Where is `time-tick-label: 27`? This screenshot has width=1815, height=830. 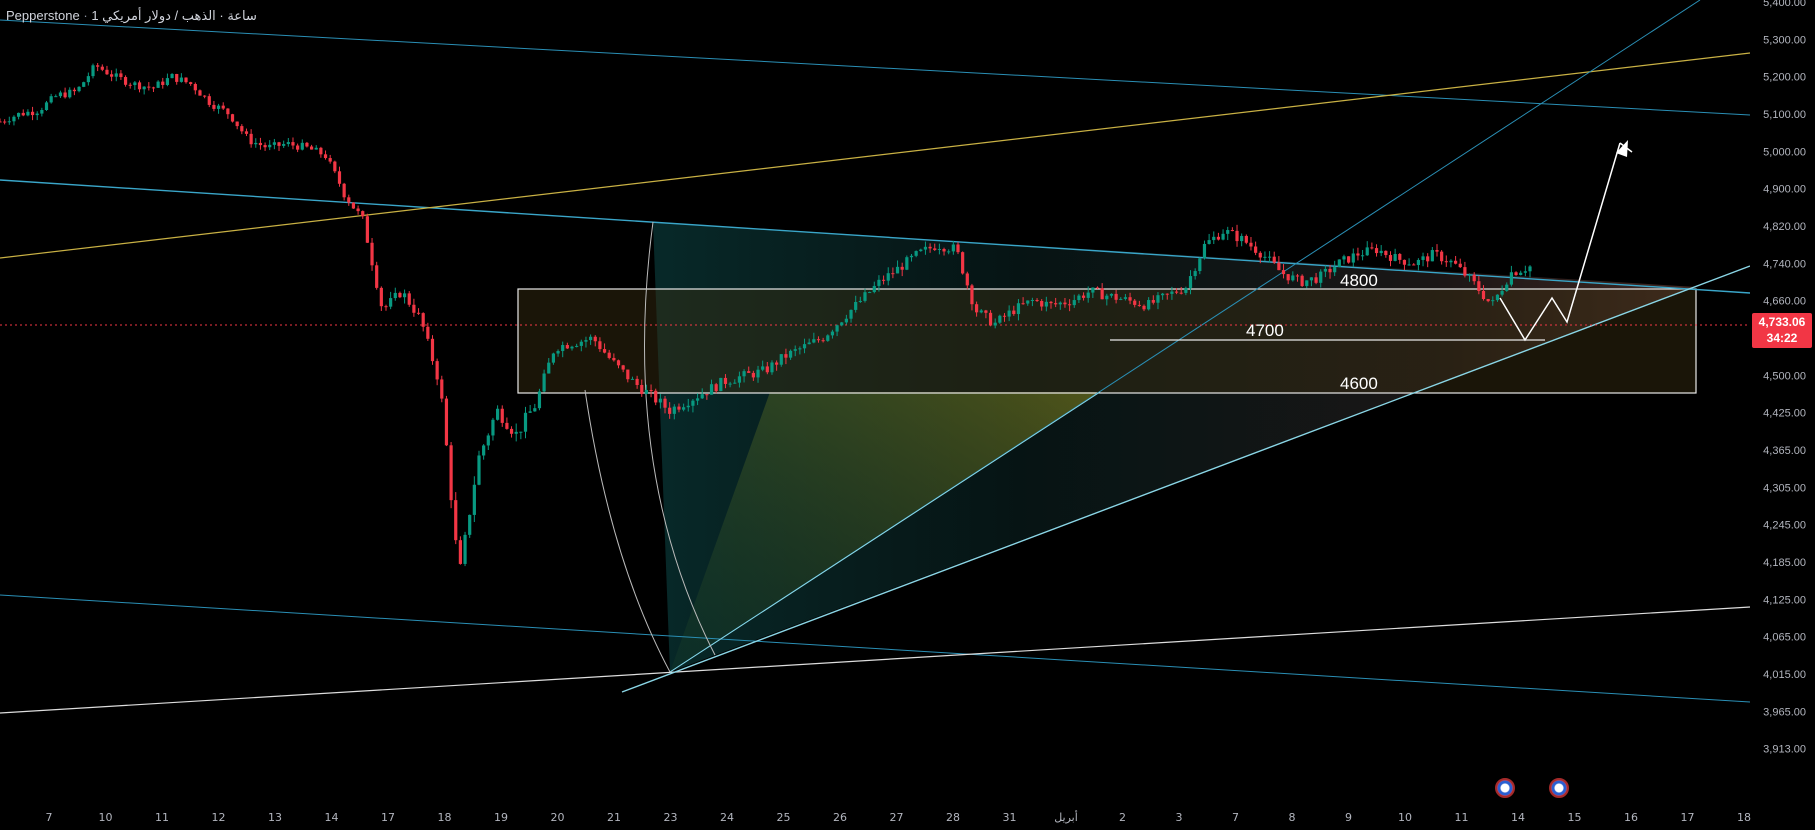
time-tick-label: 27 is located at coordinates (897, 817).